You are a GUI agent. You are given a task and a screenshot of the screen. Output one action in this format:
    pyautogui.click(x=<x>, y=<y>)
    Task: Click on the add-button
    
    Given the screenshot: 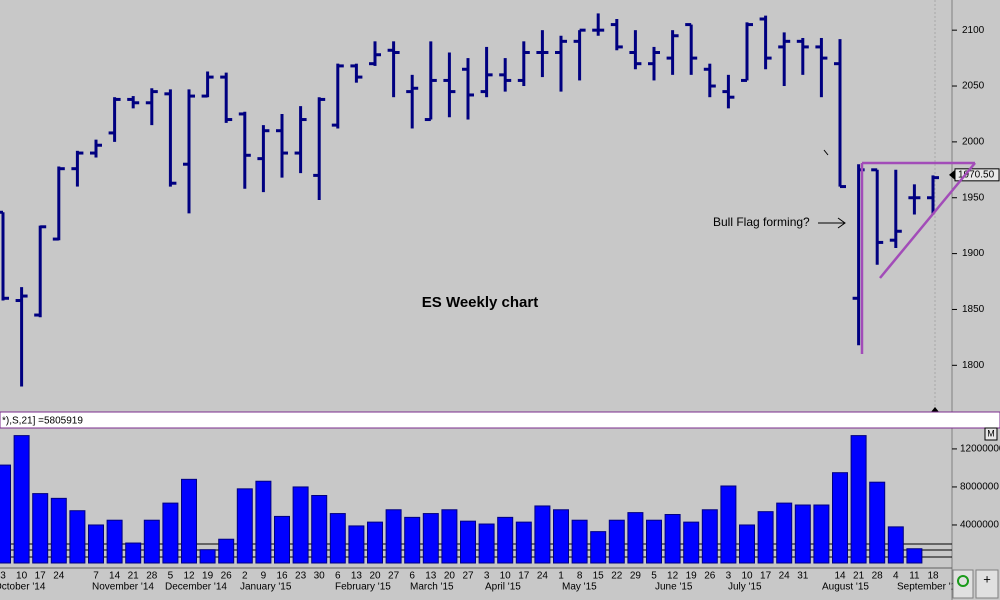 What is the action you would take?
    pyautogui.click(x=987, y=584)
    